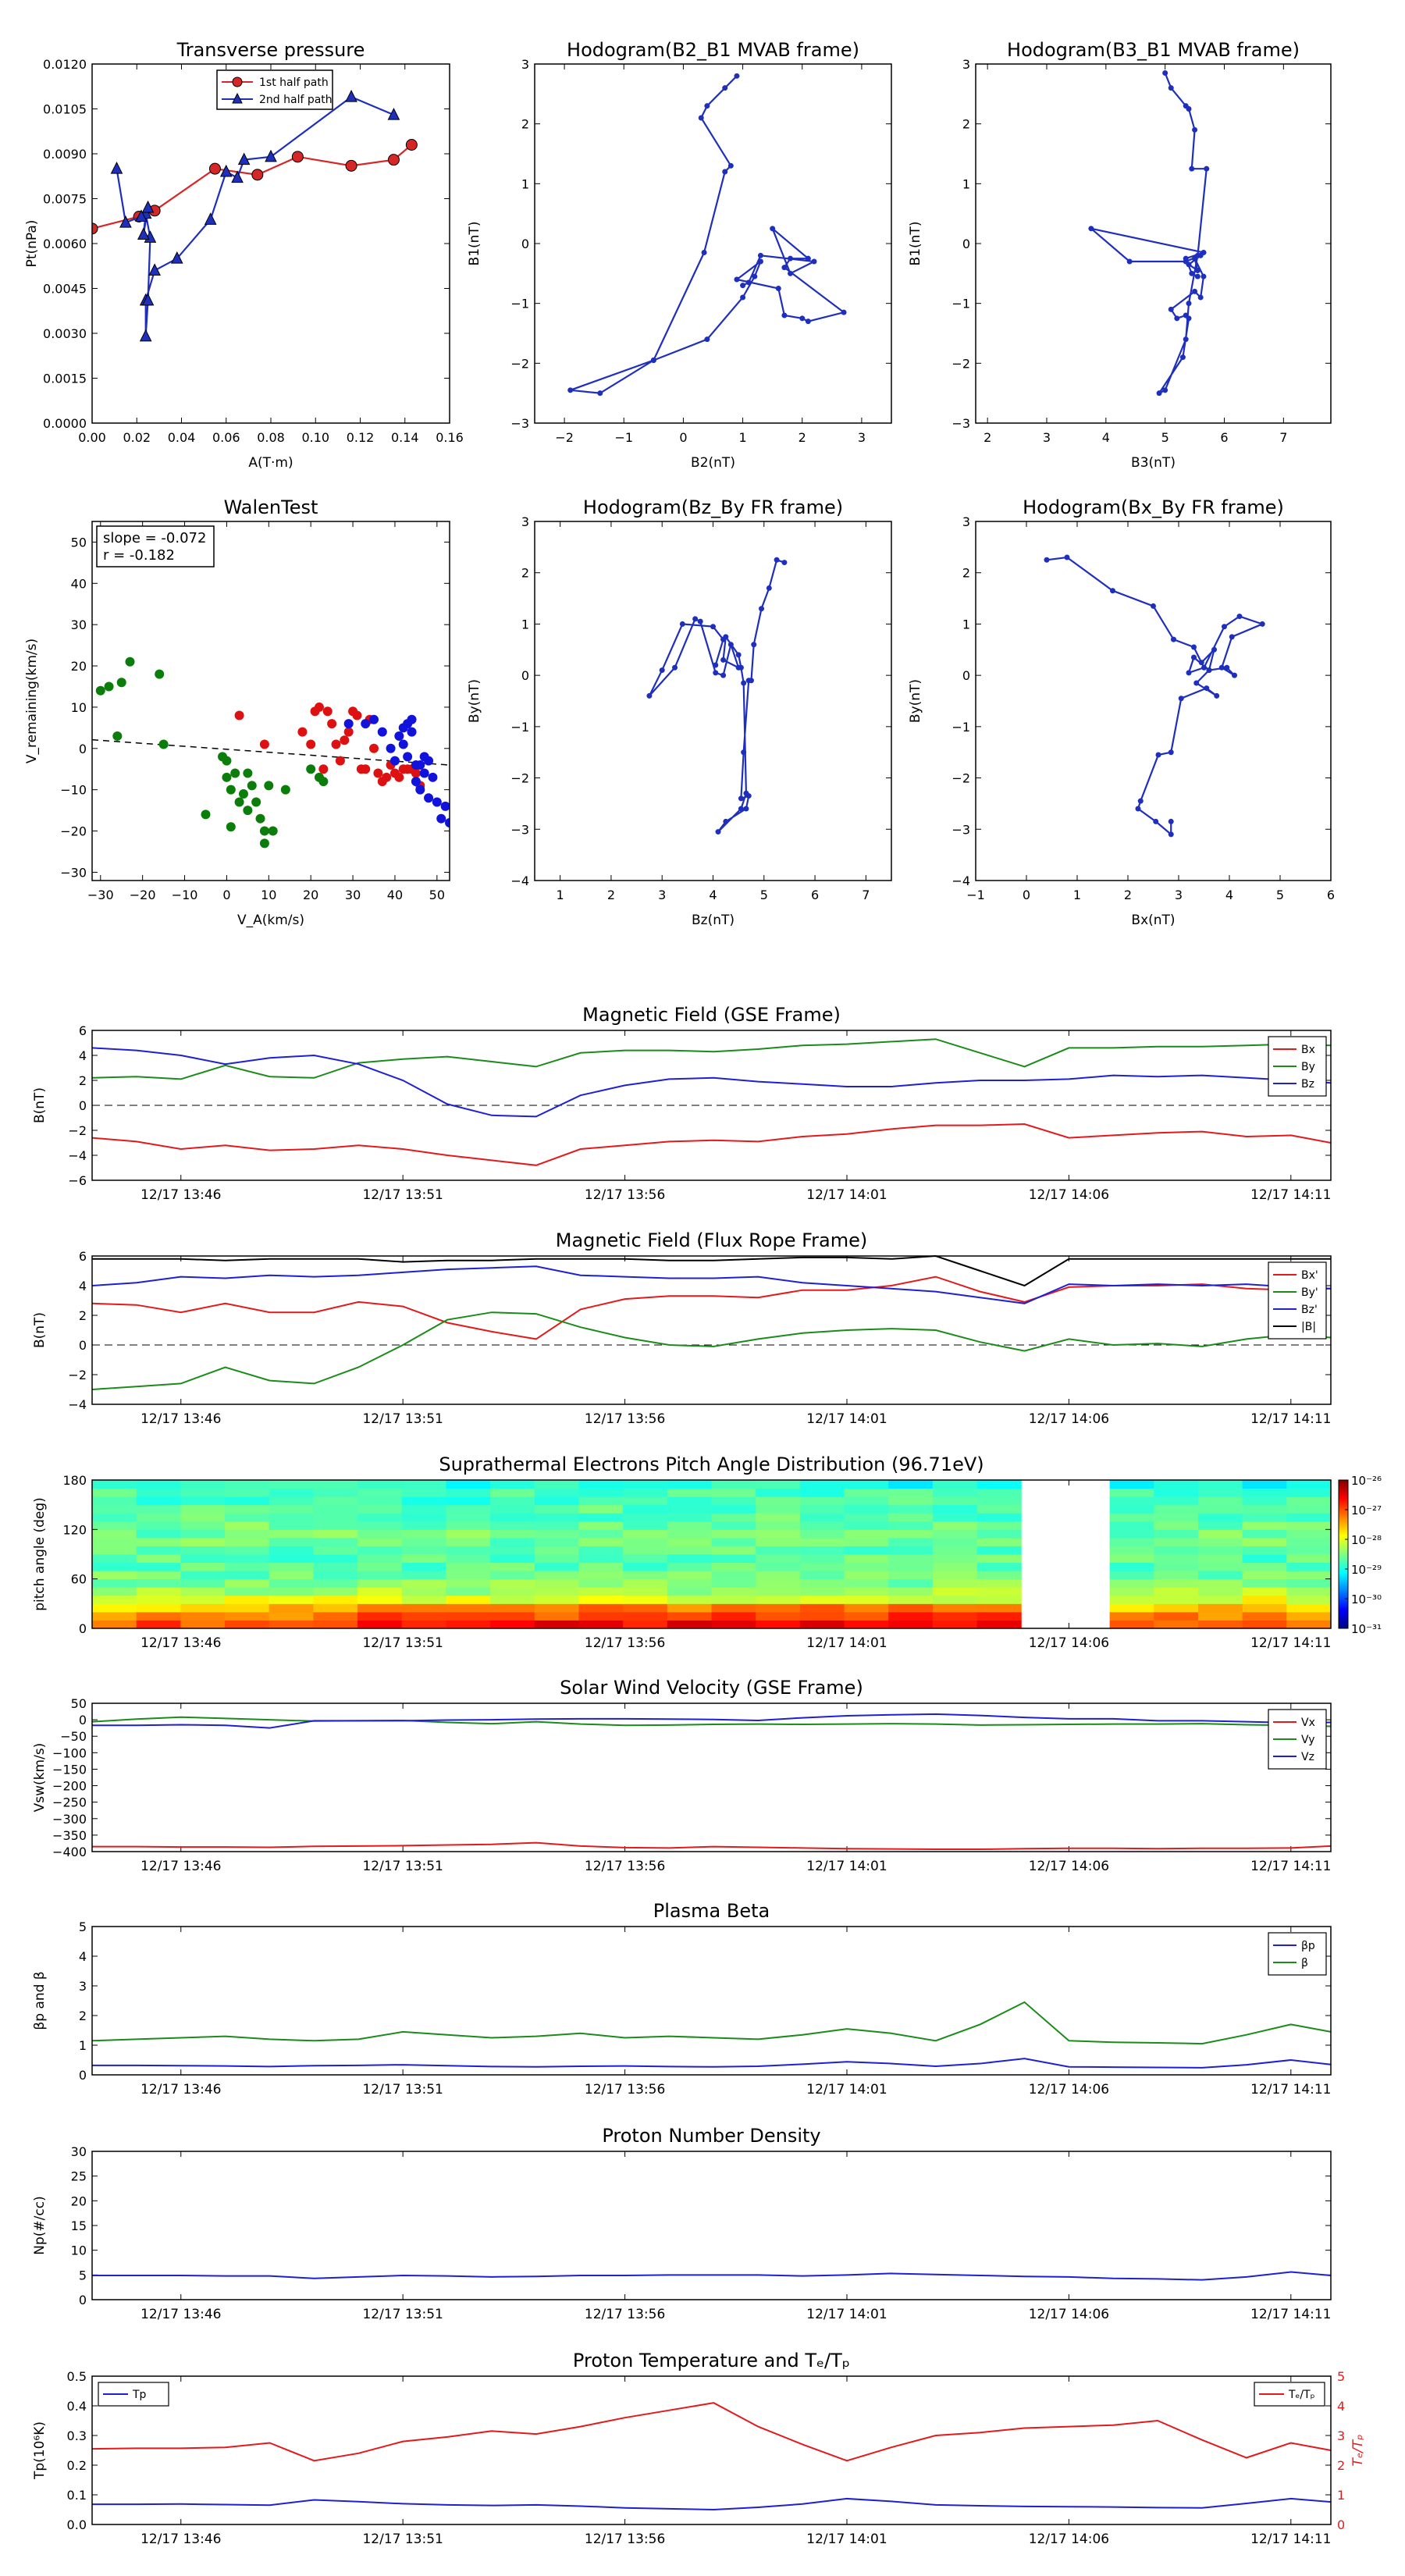  Describe the element at coordinates (65, 289) in the screenshot. I see `y-tick-label: 0.0045` at that location.